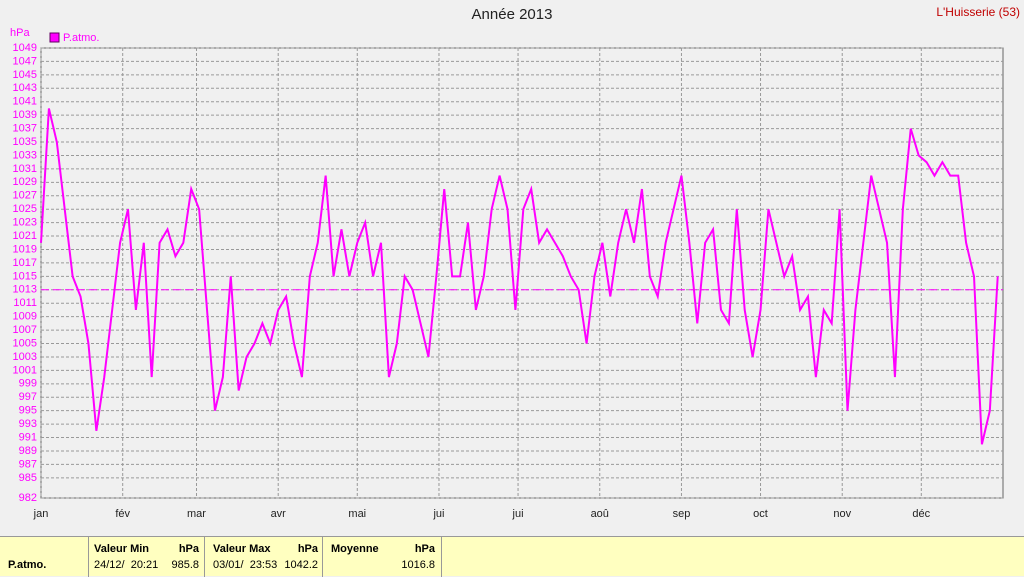  What do you see at coordinates (25, 115) in the screenshot?
I see `y-tick-label: 1039` at bounding box center [25, 115].